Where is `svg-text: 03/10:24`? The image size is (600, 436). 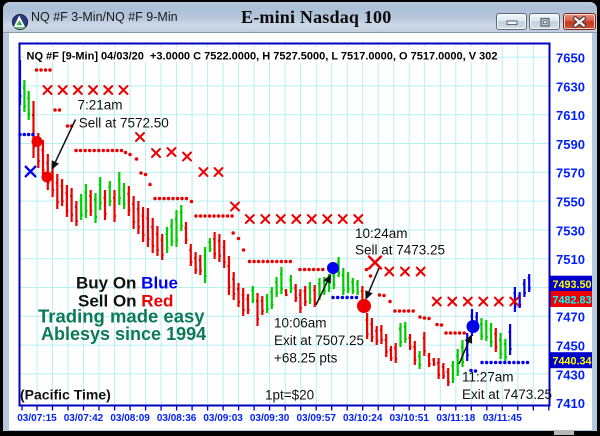 svg-text: 03/10:24 is located at coordinates (363, 418).